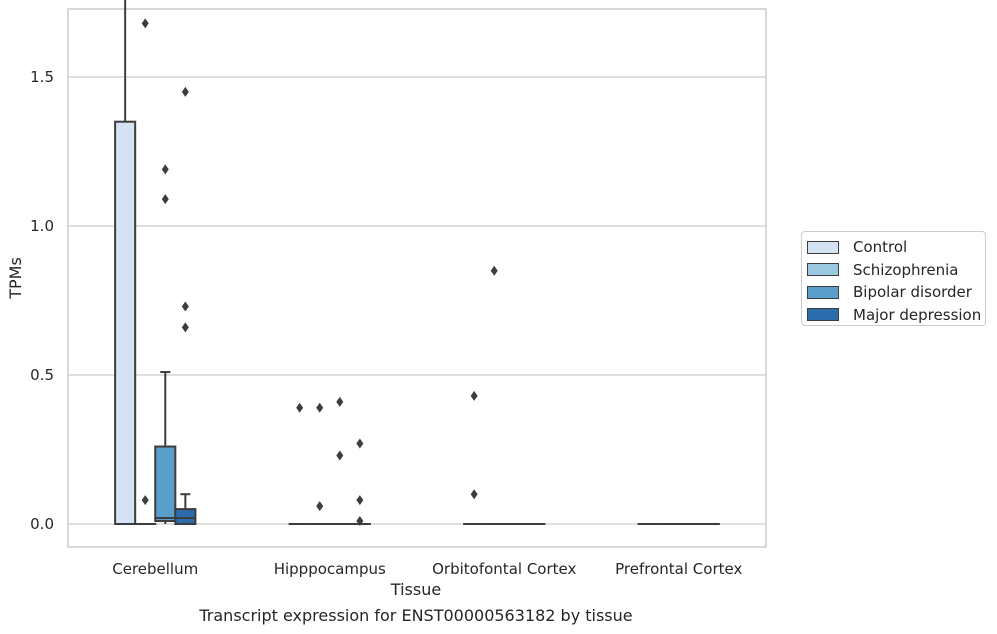  I want to click on y-tick-label: 1.5, so click(42, 77).